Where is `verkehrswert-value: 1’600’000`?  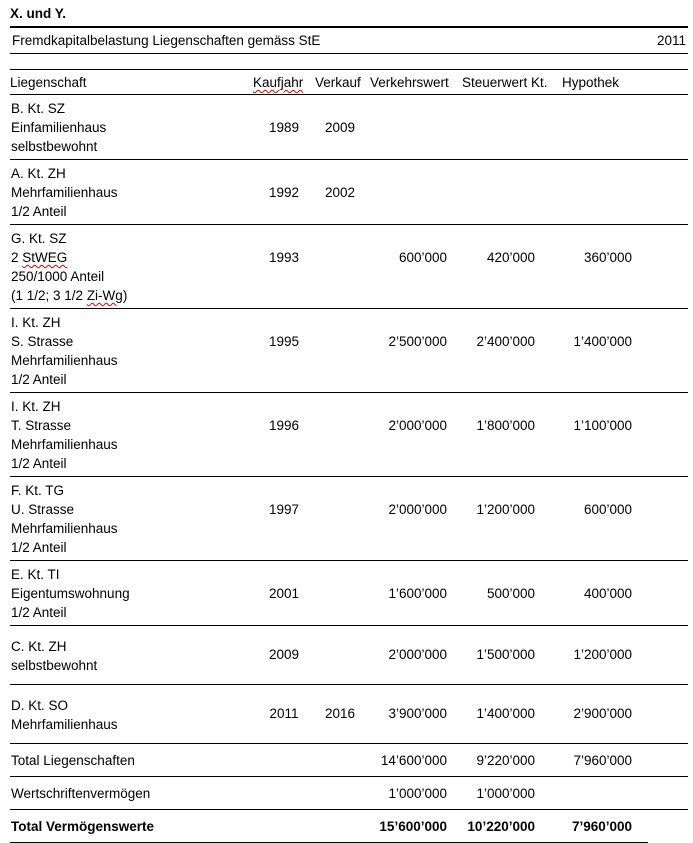 verkehrswert-value: 1’600’000 is located at coordinates (408, 593).